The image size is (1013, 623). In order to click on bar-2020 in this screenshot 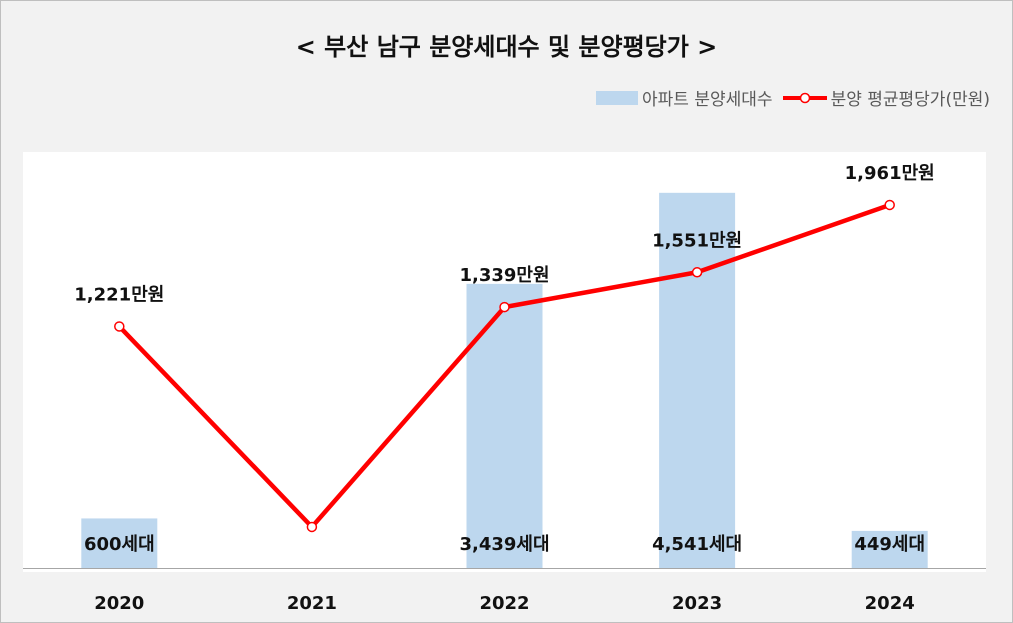, I will do `click(119, 543)`.